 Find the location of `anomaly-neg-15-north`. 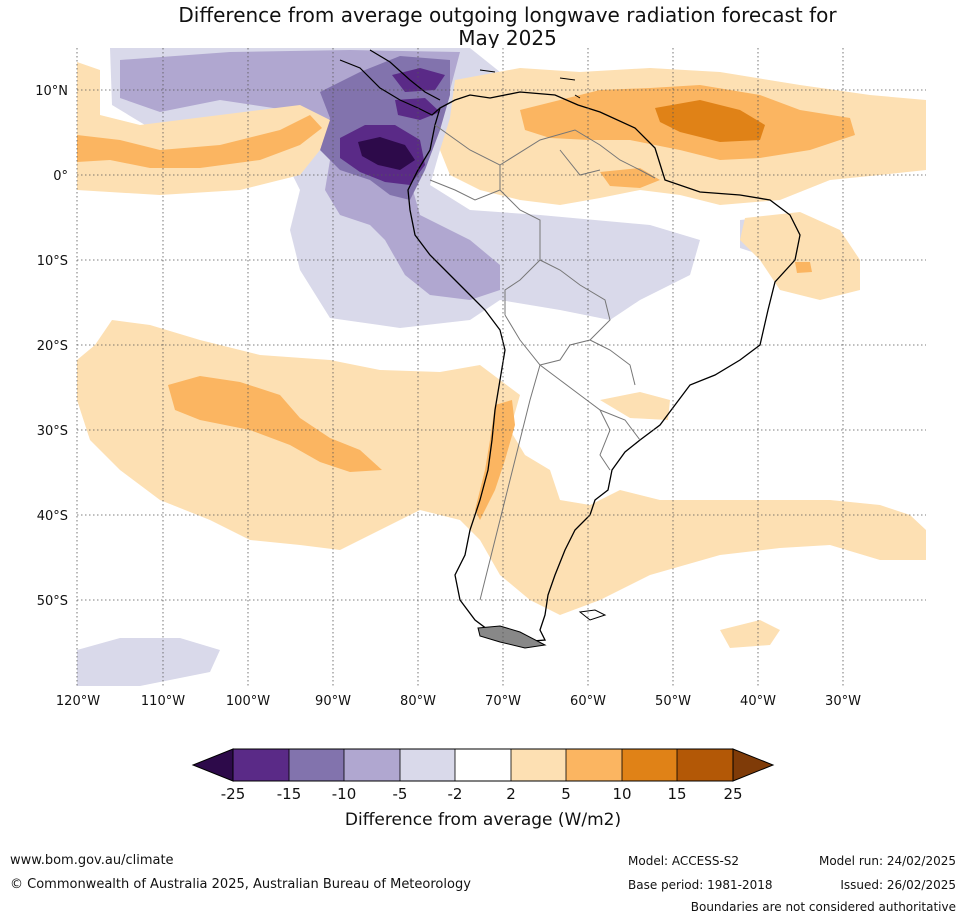

anomaly-neg-15-north is located at coordinates (418, 80).